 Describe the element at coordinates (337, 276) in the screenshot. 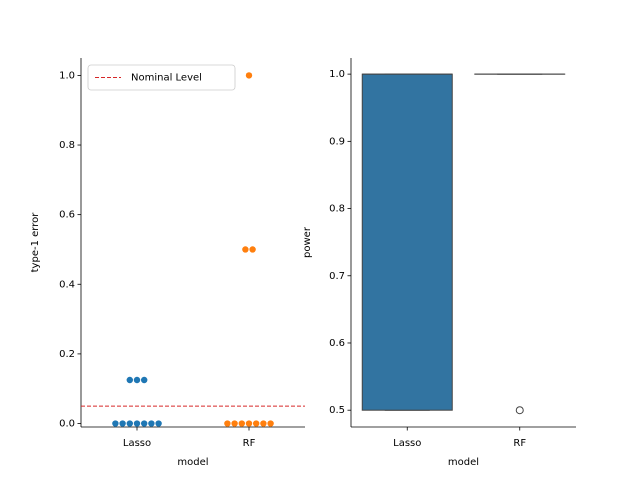

I see `y-tick-label: 0.7` at that location.